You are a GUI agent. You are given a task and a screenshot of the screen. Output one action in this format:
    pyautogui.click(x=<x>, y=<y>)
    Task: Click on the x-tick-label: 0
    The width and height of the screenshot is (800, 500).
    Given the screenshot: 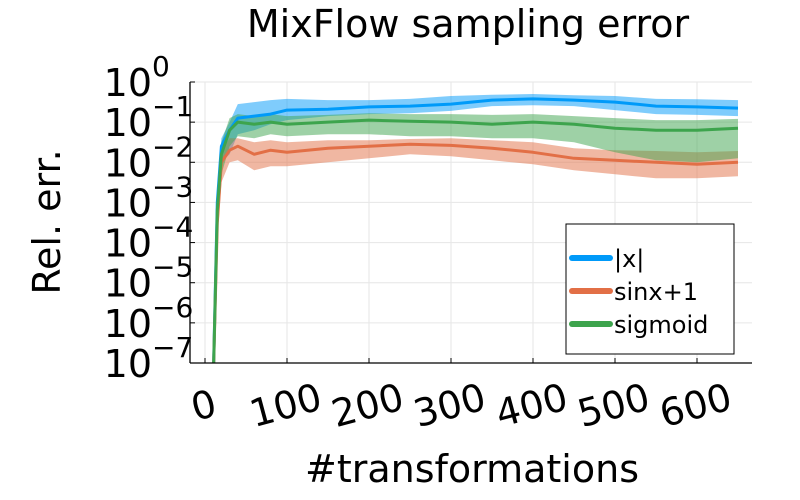 What is the action you would take?
    pyautogui.click(x=203, y=405)
    